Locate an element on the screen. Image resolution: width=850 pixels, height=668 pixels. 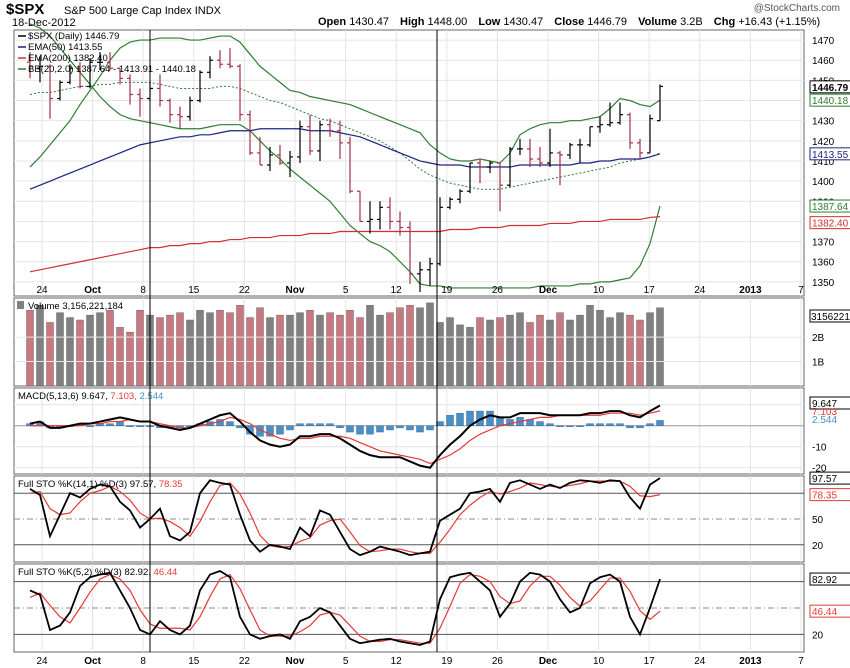
chg-label: Chg is located at coordinates (724, 22).